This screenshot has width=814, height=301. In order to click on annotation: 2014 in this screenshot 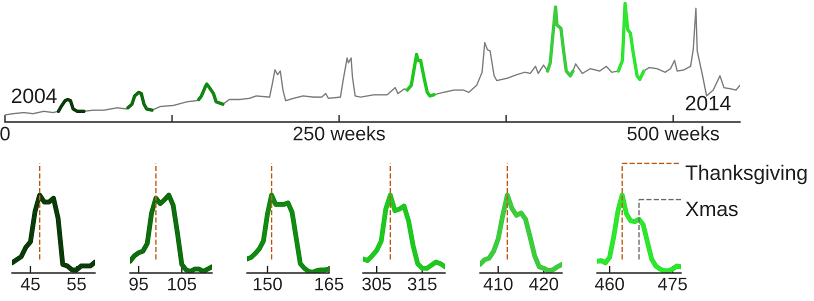, I will do `click(708, 103)`.